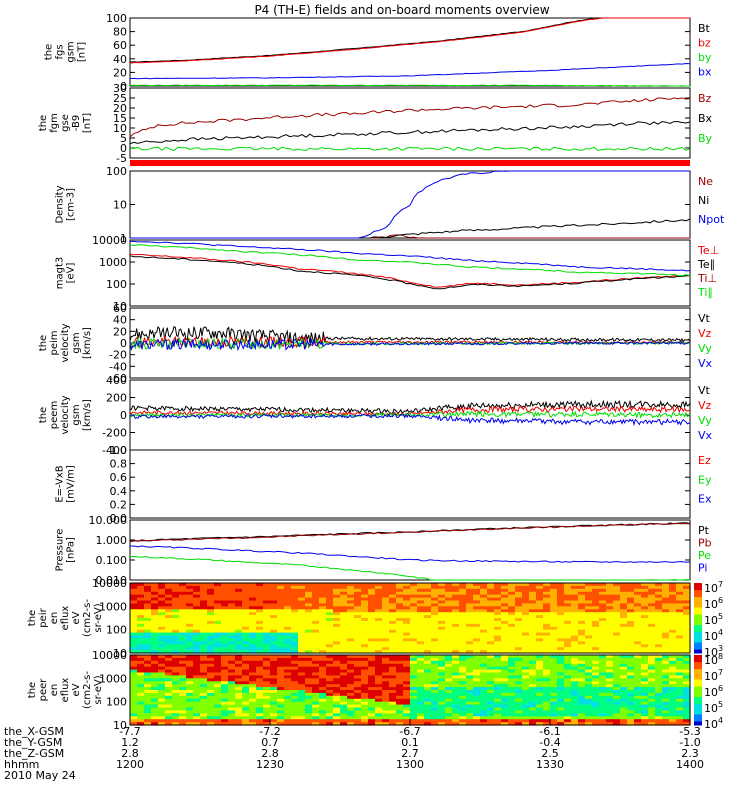 The width and height of the screenshot is (750, 800). I want to click on legend-entry: Vz, so click(705, 405).